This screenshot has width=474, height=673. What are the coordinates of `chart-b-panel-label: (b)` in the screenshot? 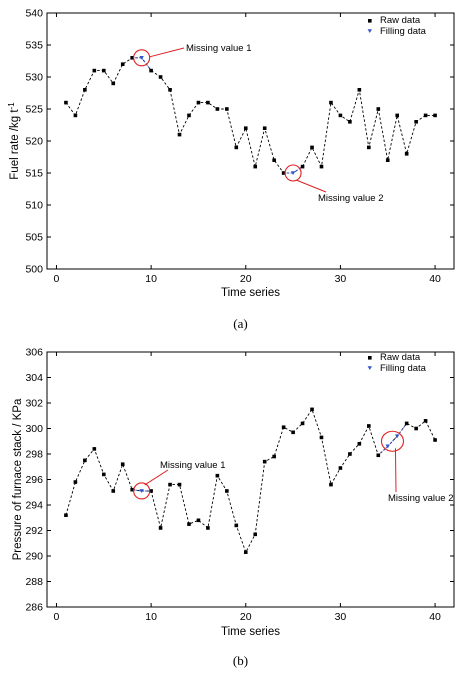 It's located at (240, 660).